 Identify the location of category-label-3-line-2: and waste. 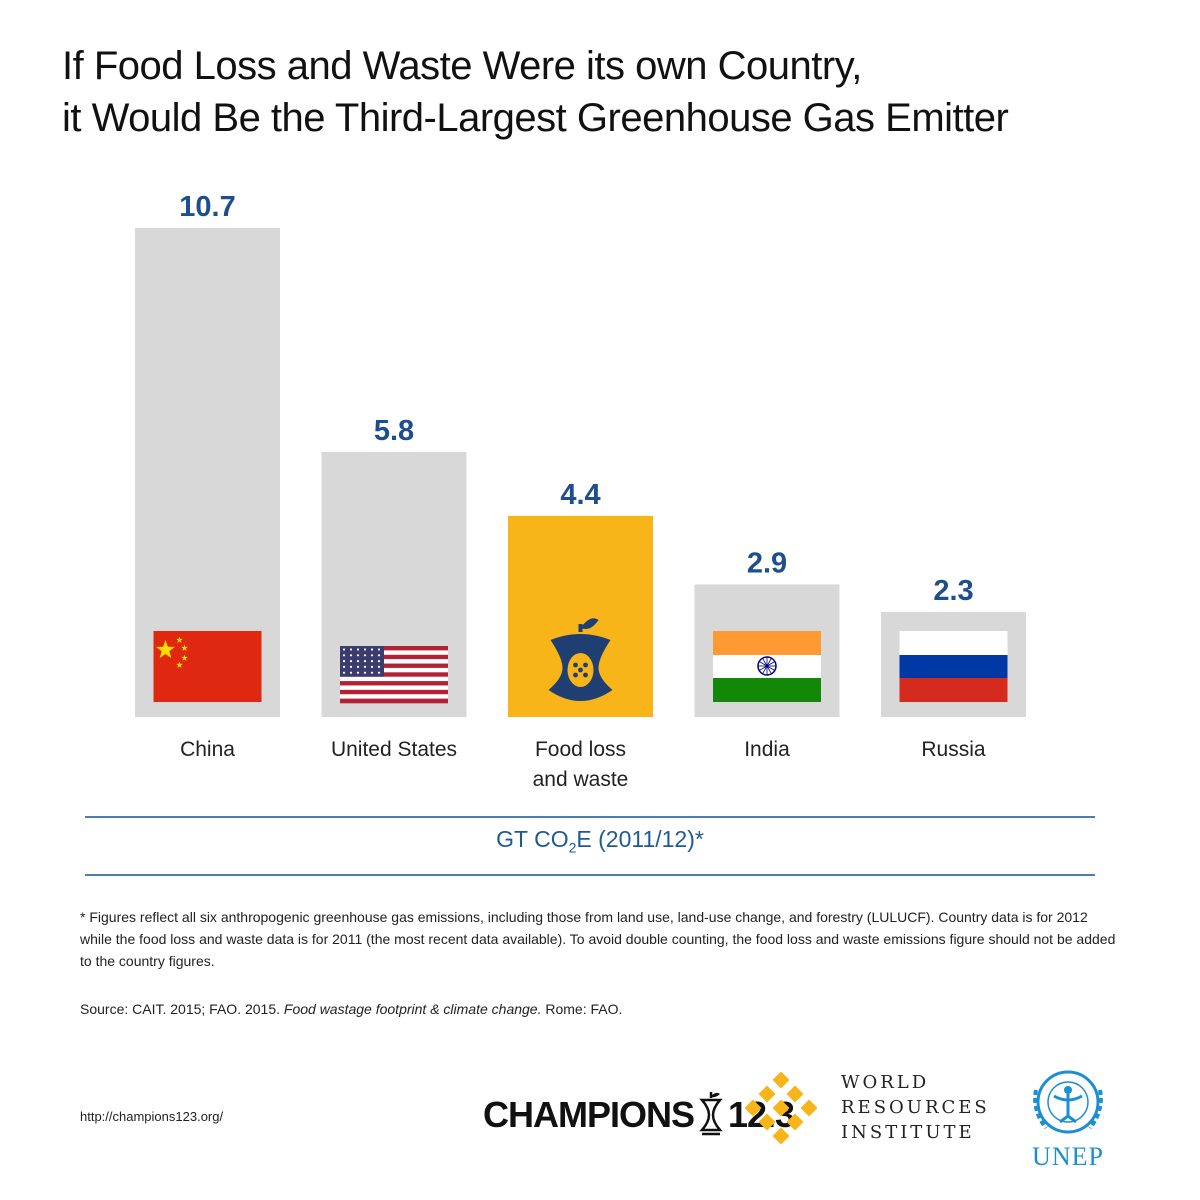
(581, 779).